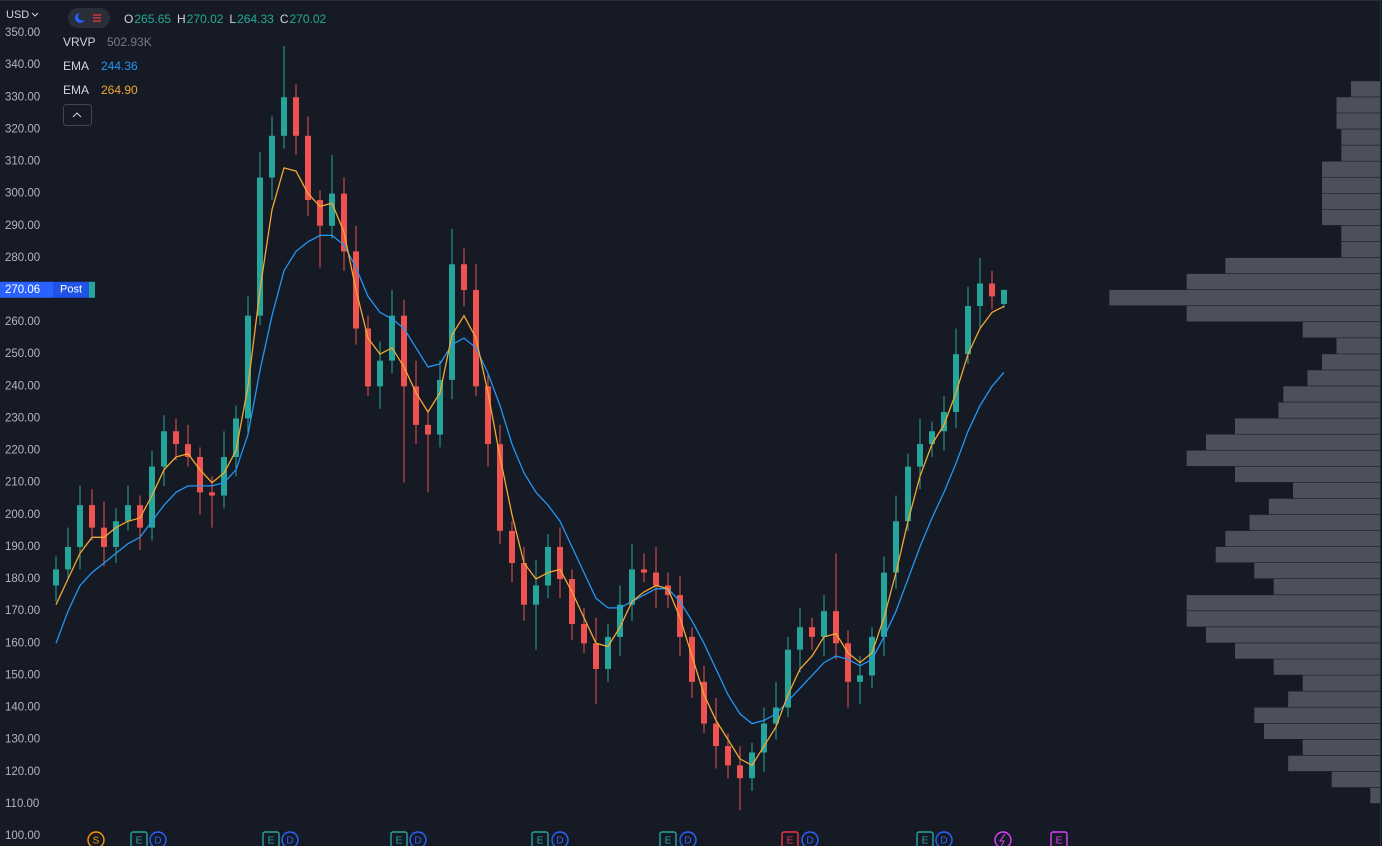  What do you see at coordinates (22, 804) in the screenshot?
I see `y-tick-label: 110.00` at bounding box center [22, 804].